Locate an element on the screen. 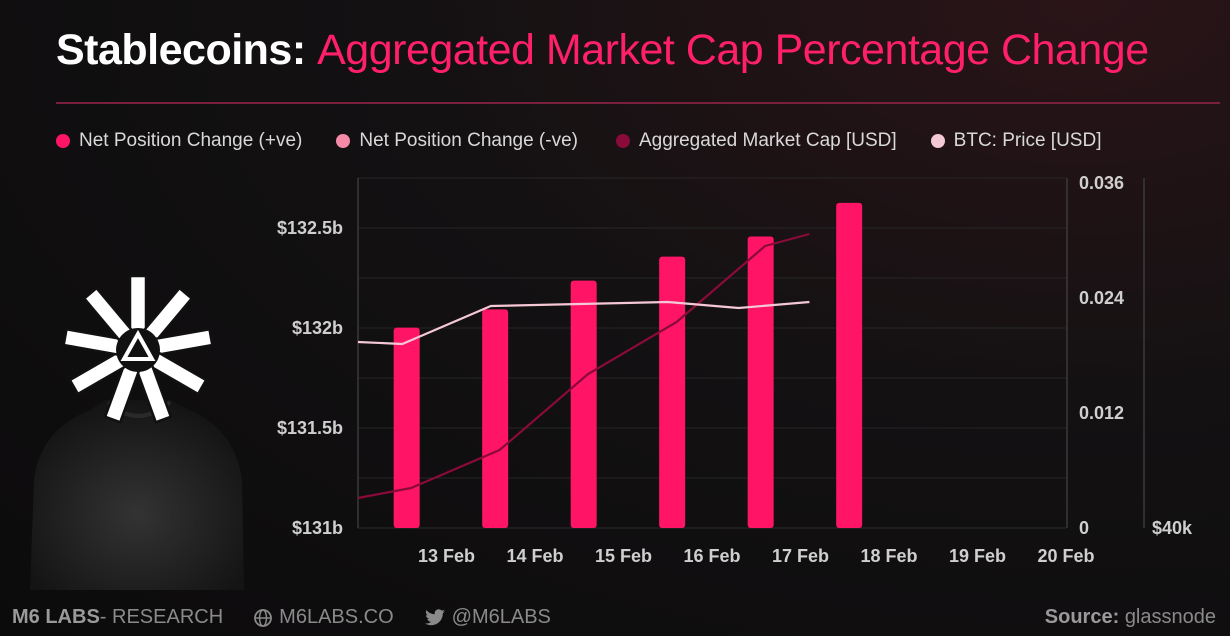 The width and height of the screenshot is (1230, 636). legend-item-market-cap: Aggregated Market Cap [USD] is located at coordinates (756, 141).